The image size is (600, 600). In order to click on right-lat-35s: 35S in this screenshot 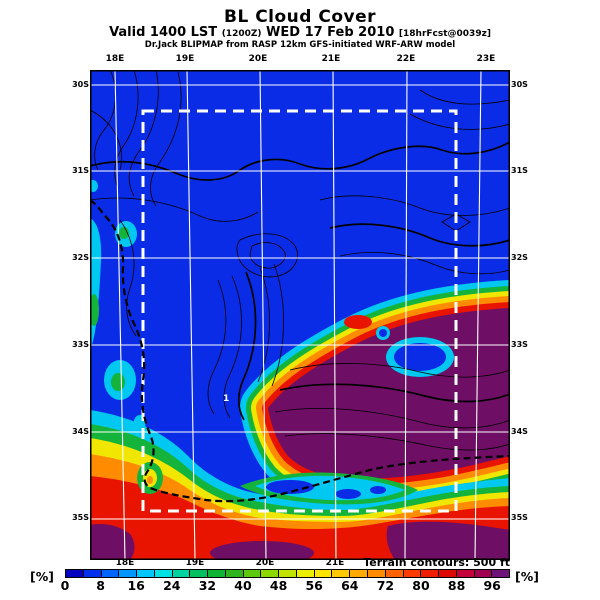, I will do `click(519, 517)`.